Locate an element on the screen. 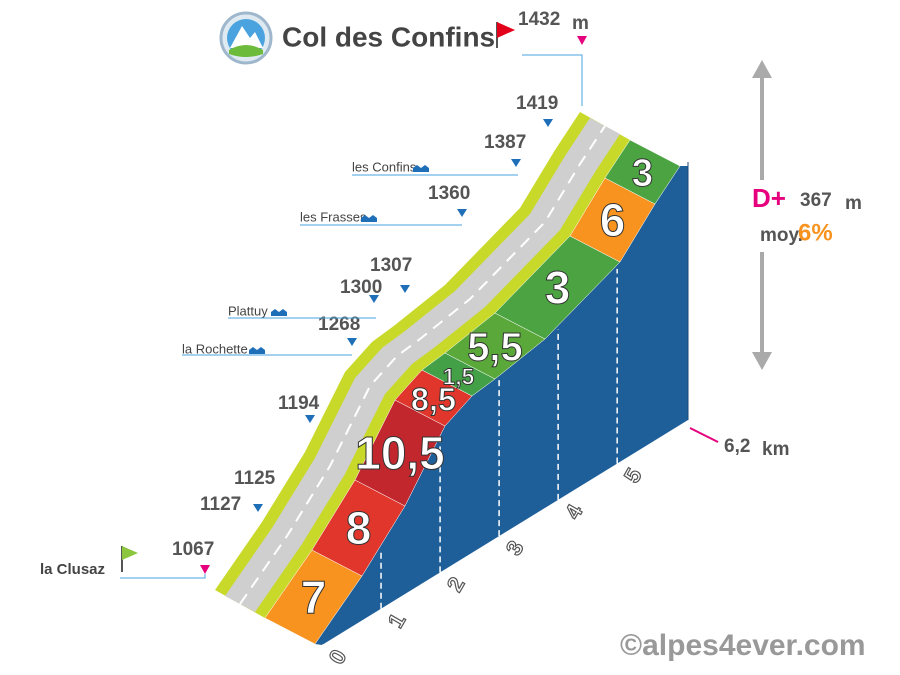 This screenshot has height=675, width=900. km-label: 1 is located at coordinates (397, 620).